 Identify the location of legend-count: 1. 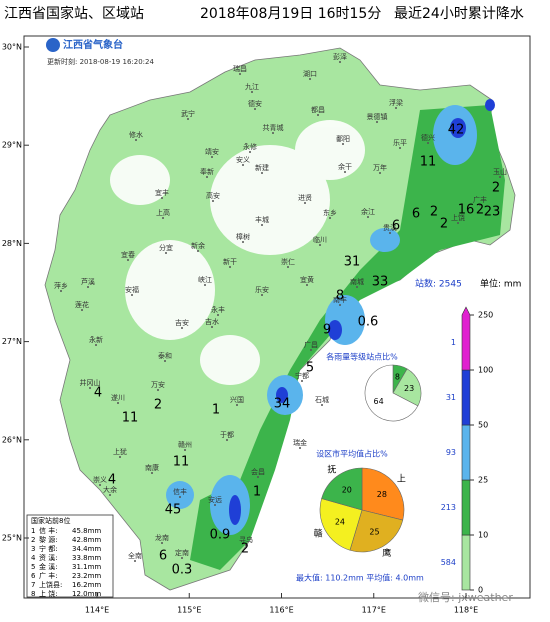
(453, 342).